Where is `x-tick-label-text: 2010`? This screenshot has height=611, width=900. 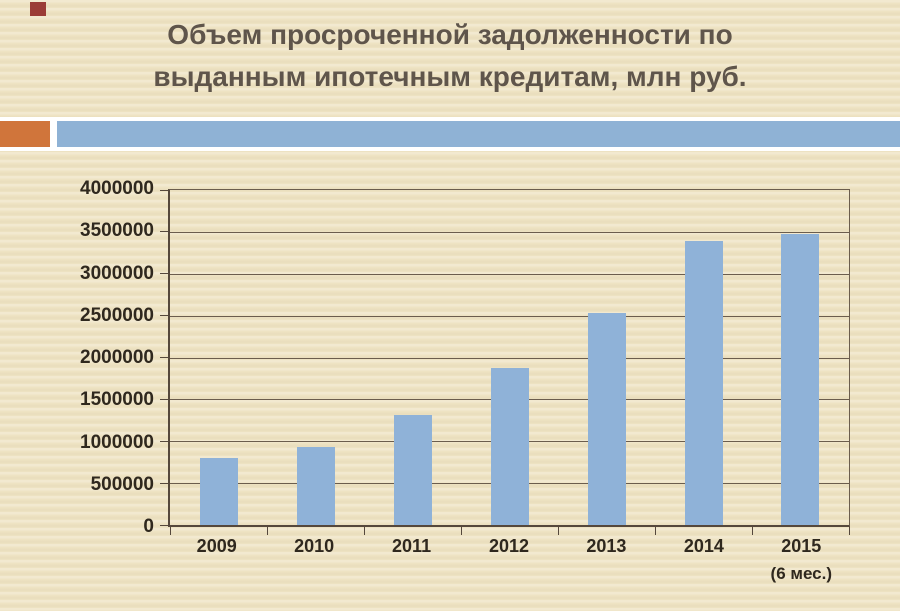
x-tick-label-text: 2010 is located at coordinates (314, 546).